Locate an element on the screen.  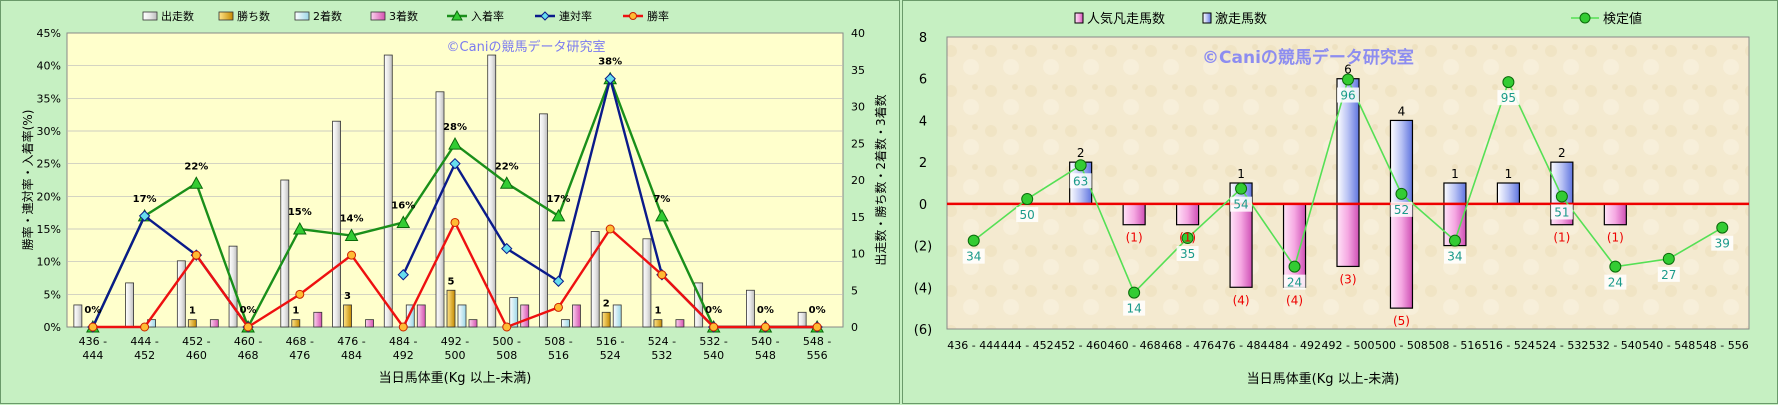
y-tick-label: (6) is located at coordinates (923, 330).